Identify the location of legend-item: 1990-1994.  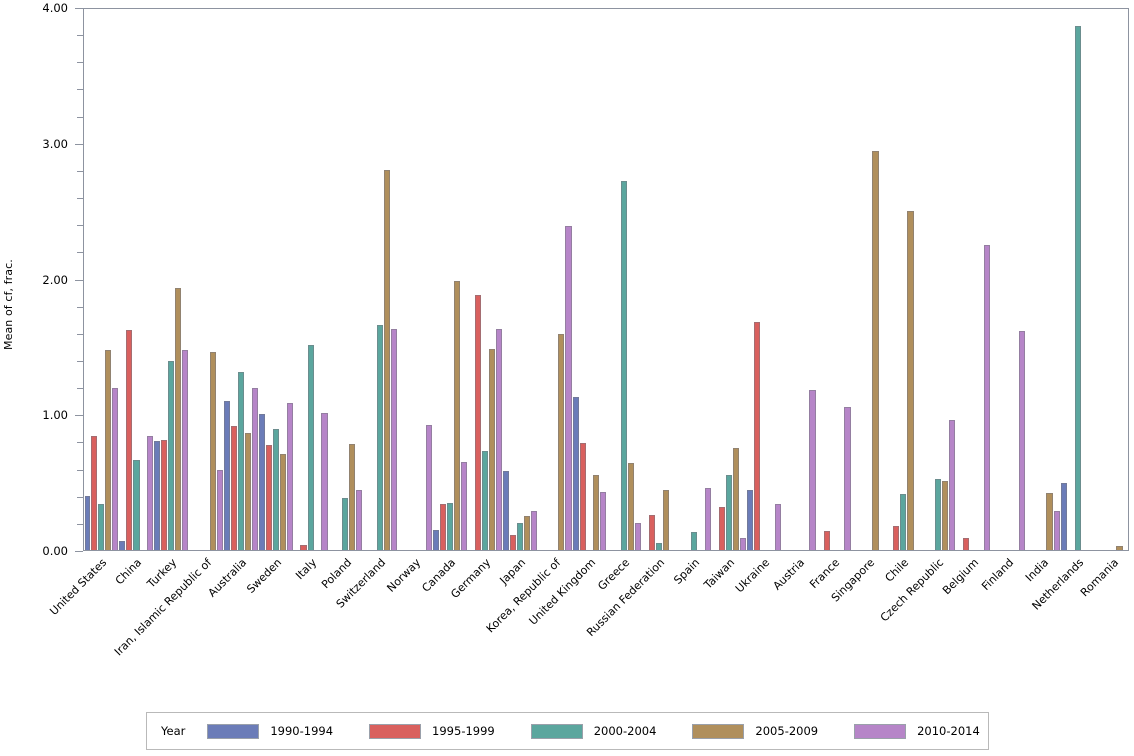
(270, 731).